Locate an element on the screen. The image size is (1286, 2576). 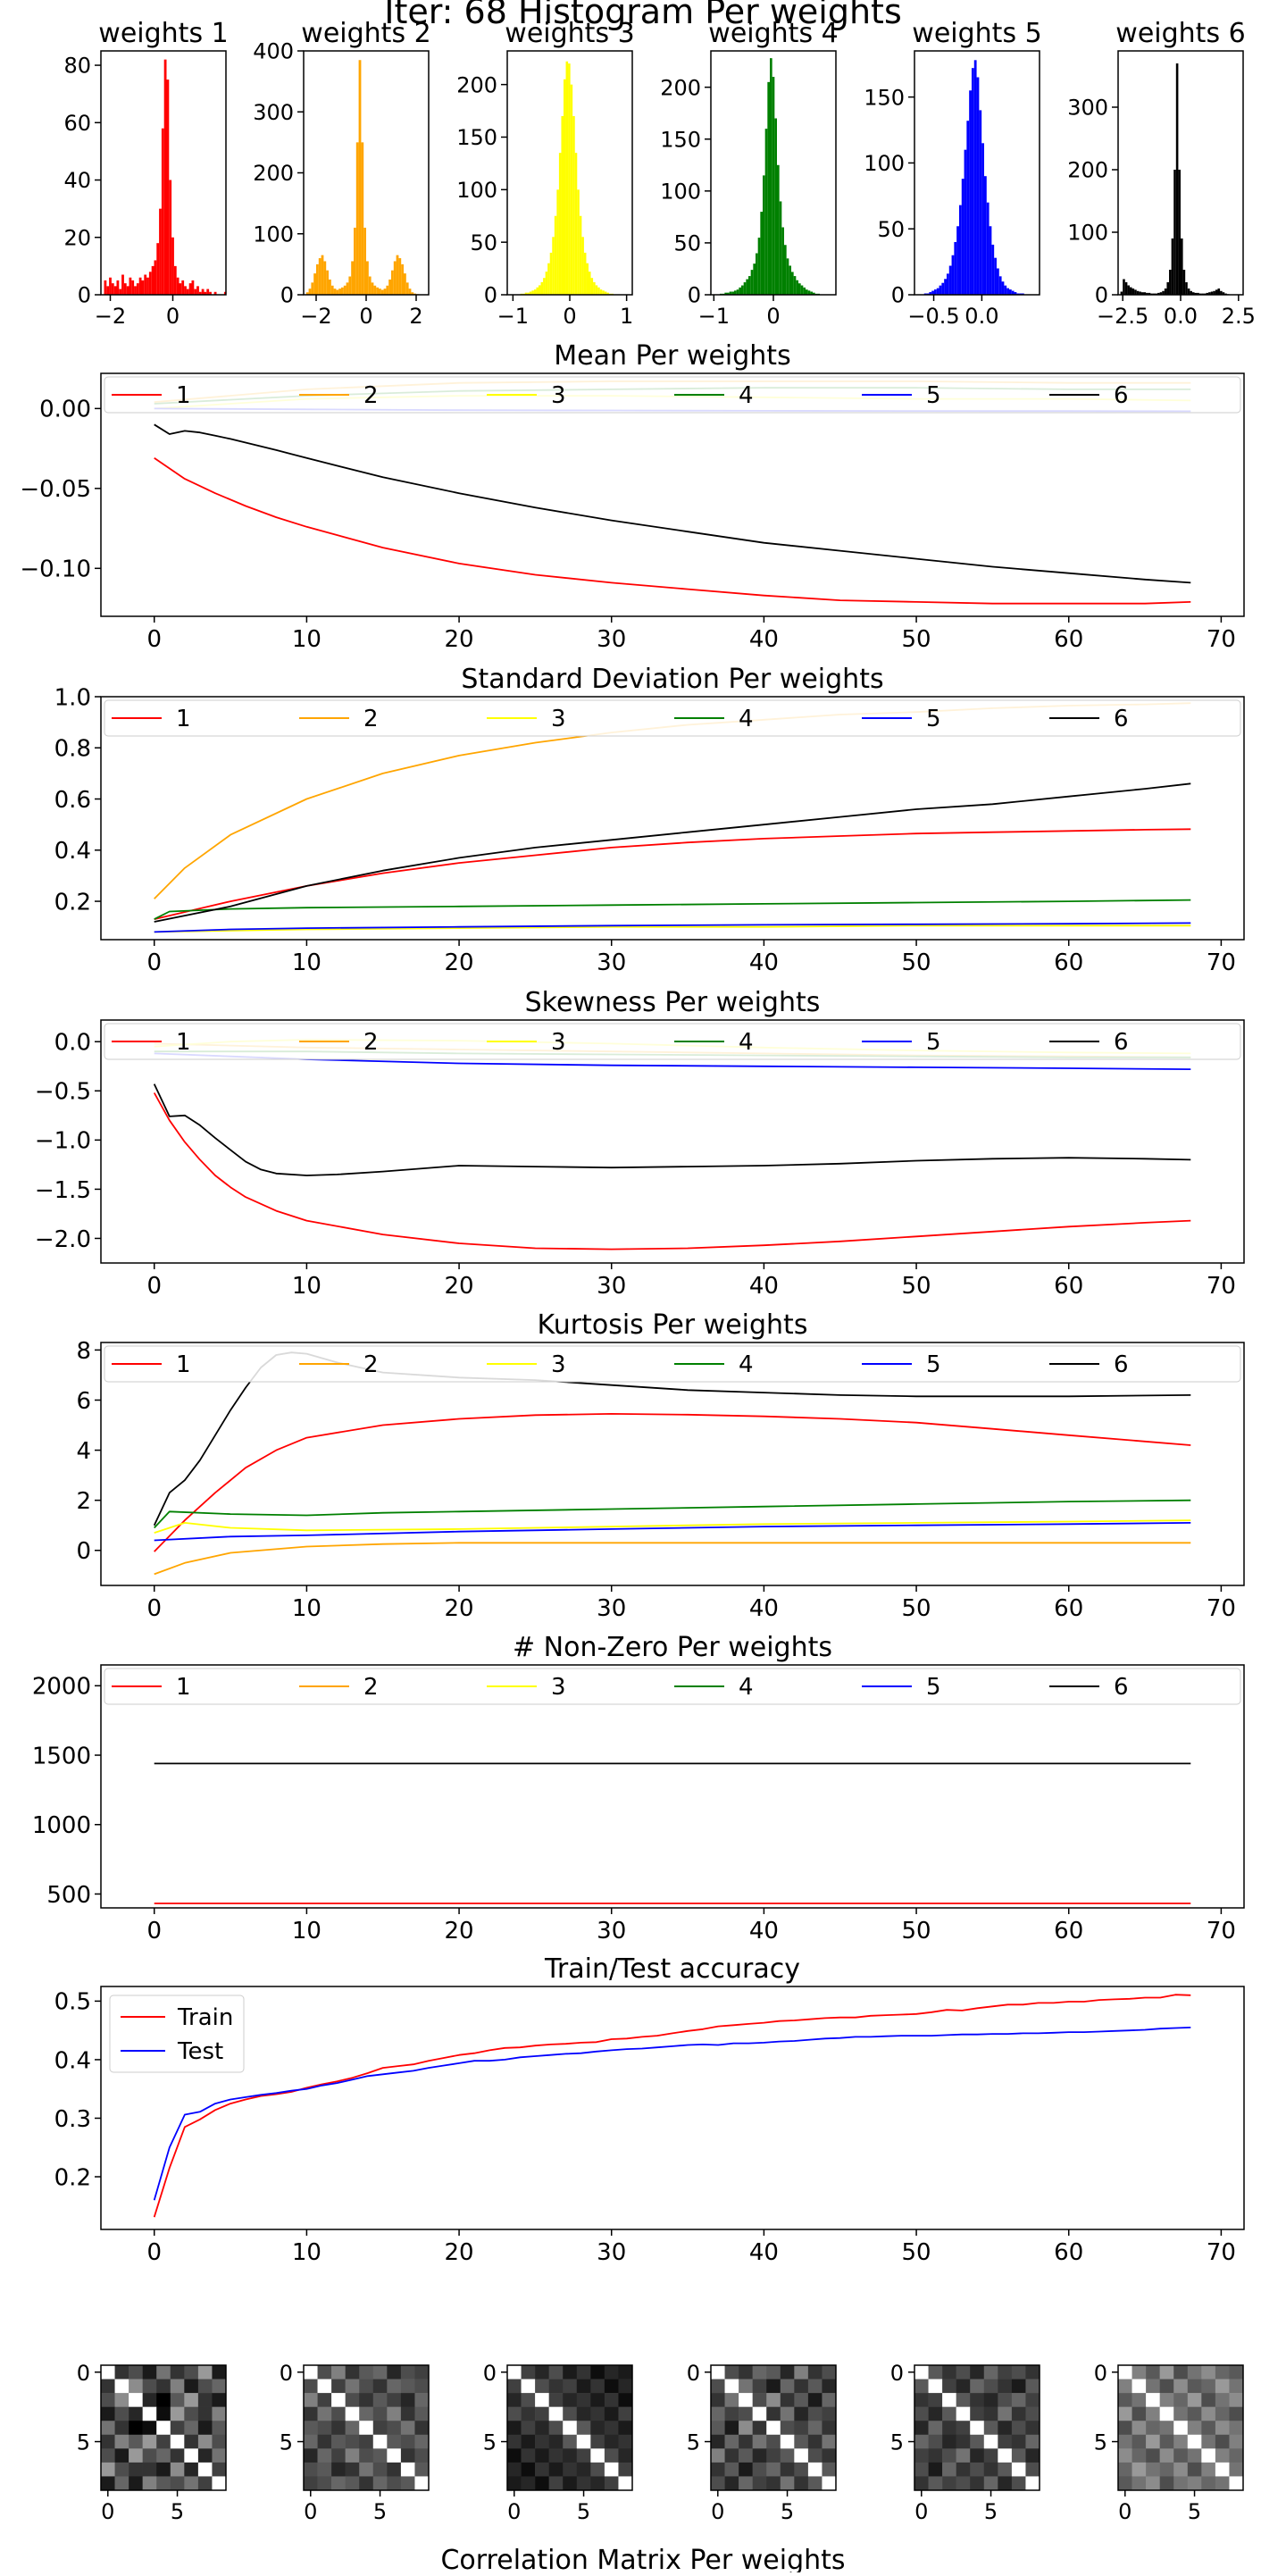
y-tick-label: 5 is located at coordinates (286, 2443).